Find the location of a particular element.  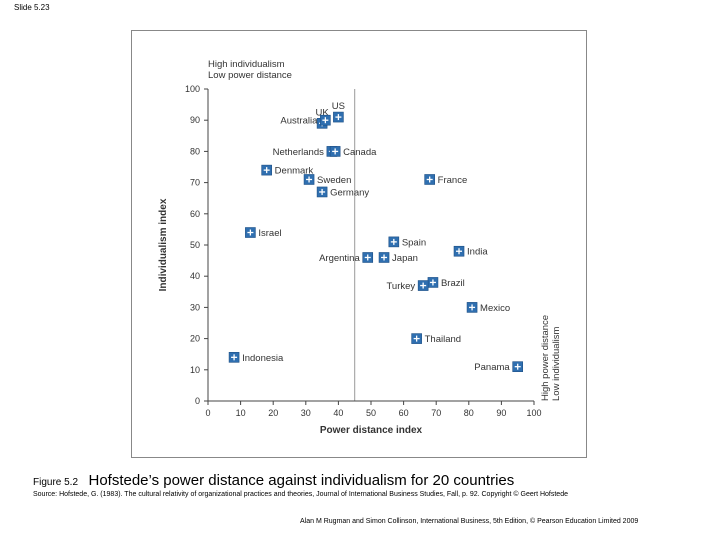

data-point-label: Canada is located at coordinates (360, 152).